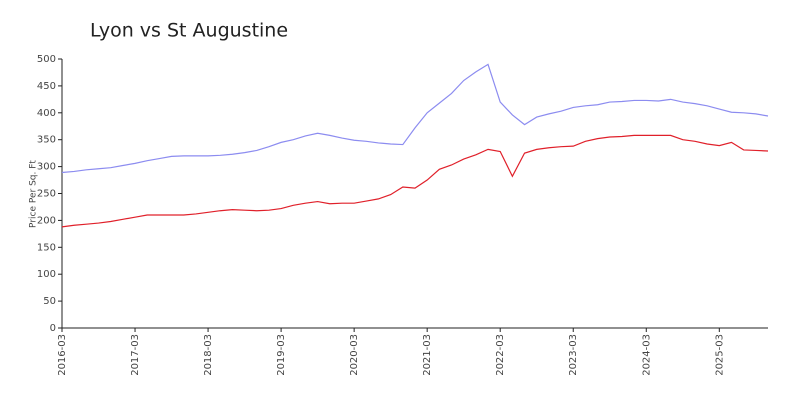  I want to click on x-tick-label: 2021-03, so click(427, 355).